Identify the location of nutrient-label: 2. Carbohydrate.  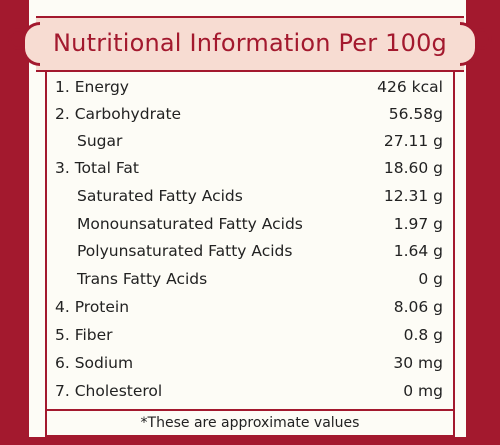
(118, 114).